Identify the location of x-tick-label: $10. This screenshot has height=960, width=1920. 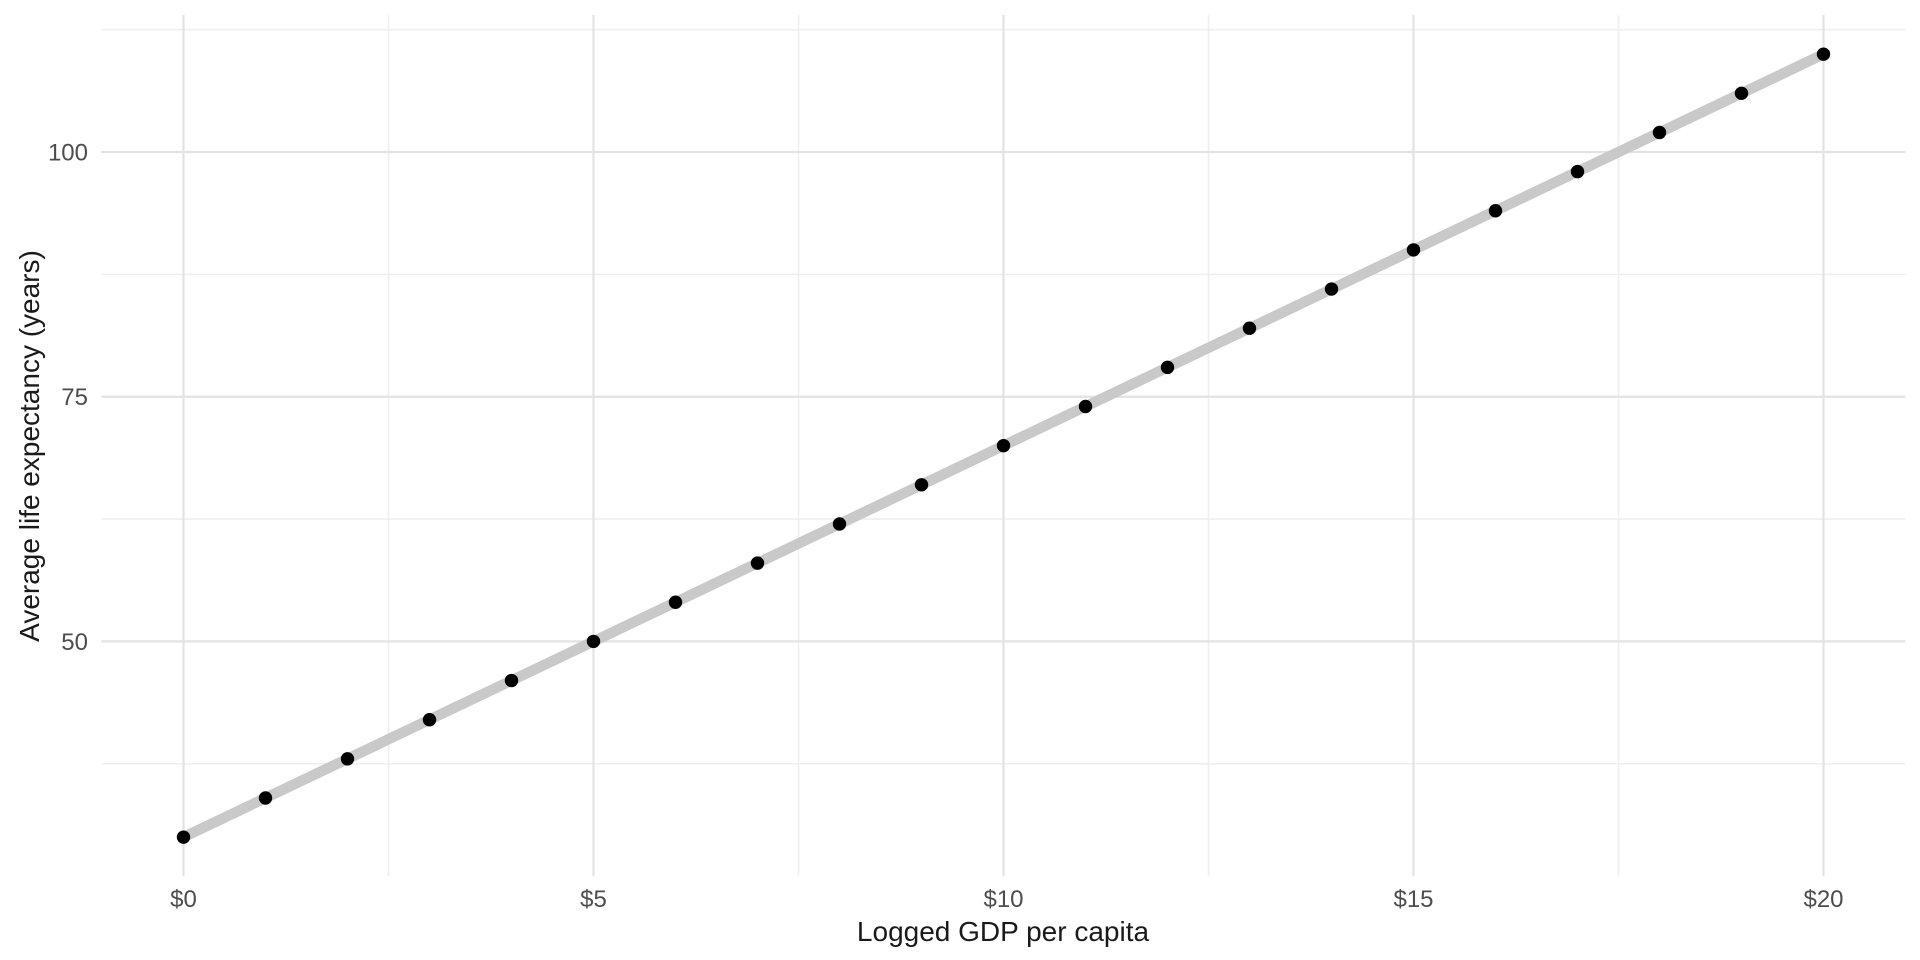
(1003, 899).